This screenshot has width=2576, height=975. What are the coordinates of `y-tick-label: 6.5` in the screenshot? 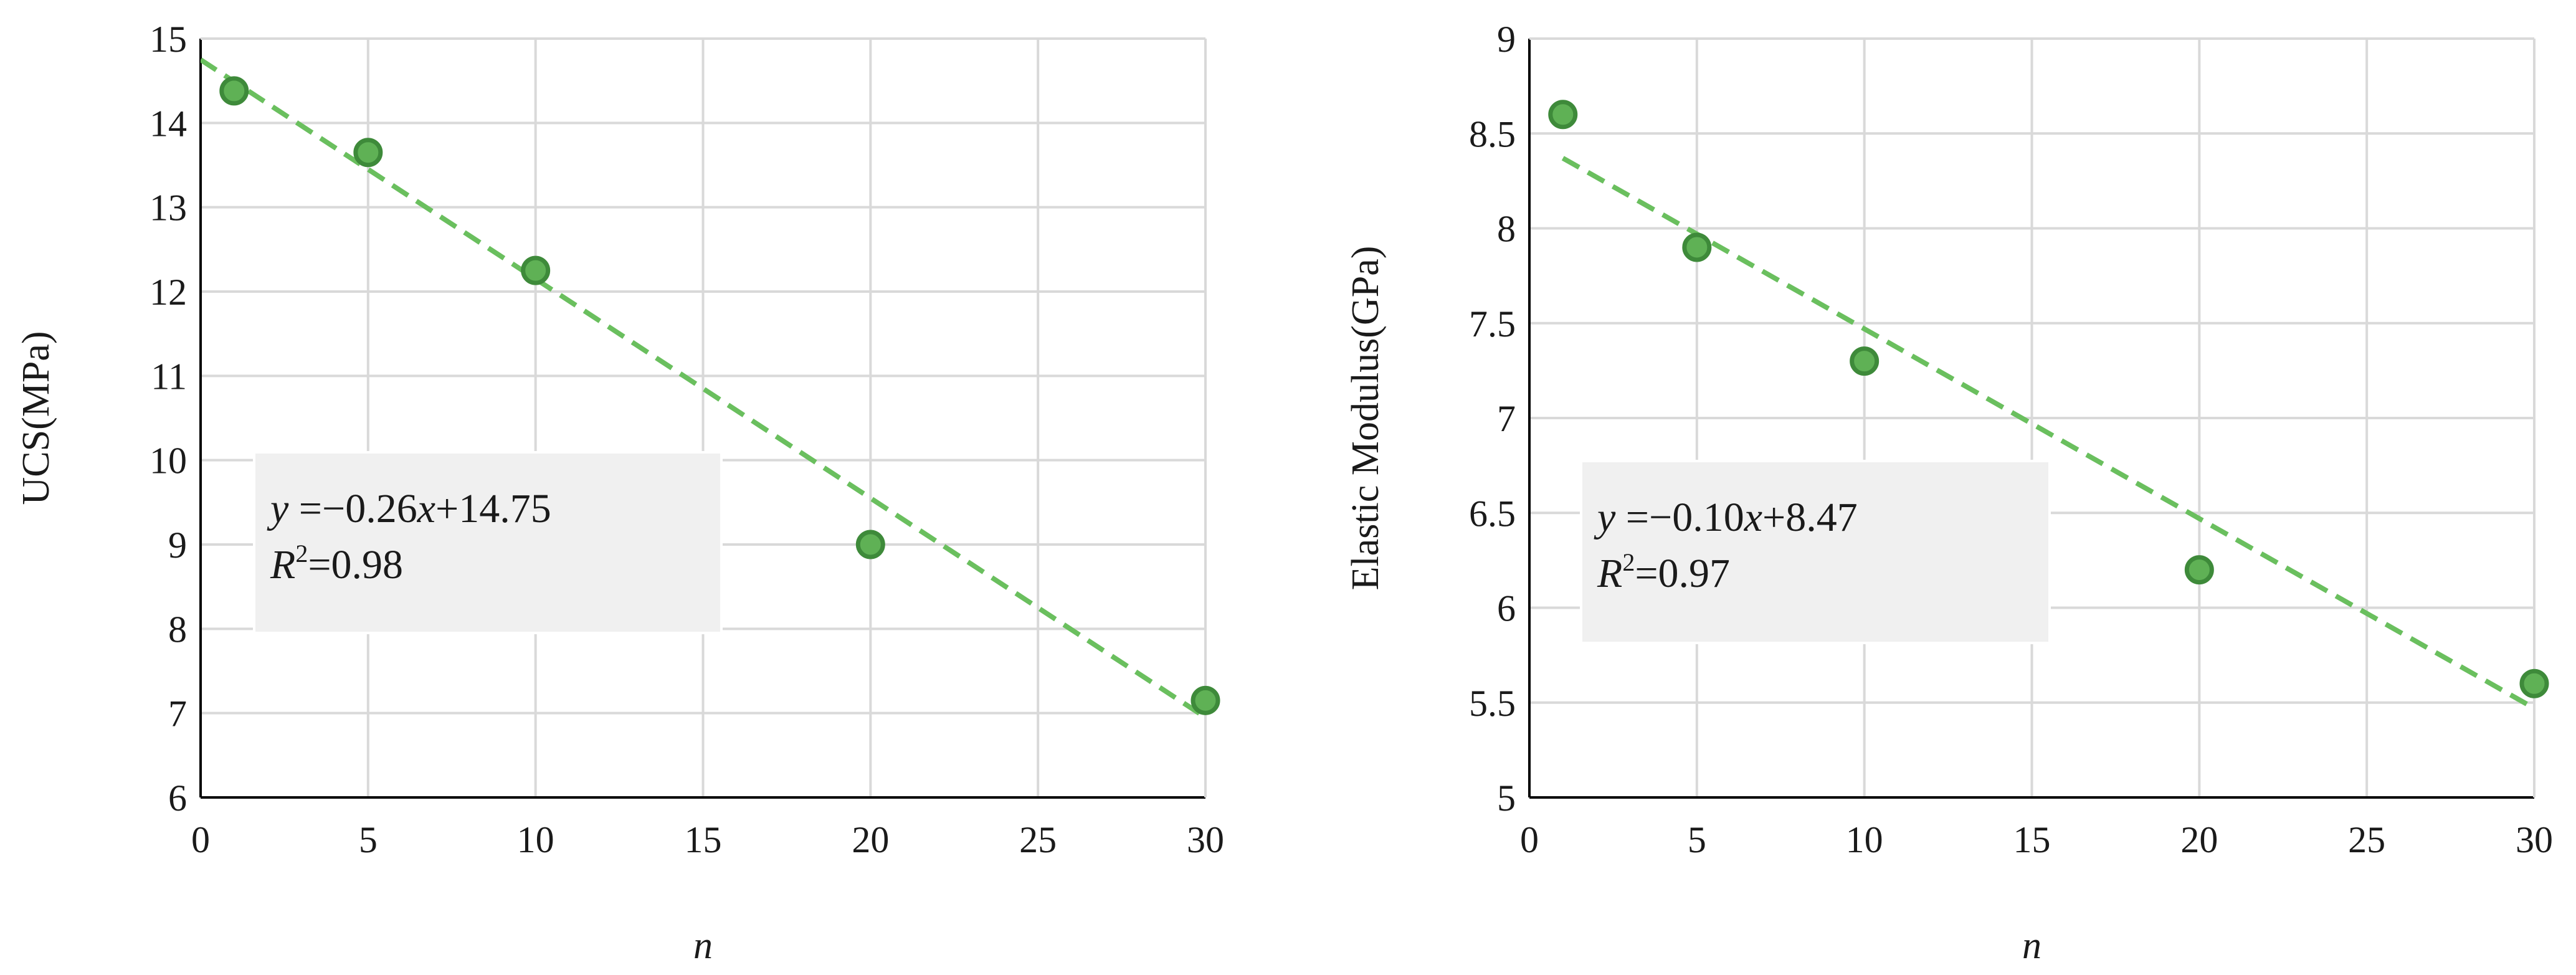 It's located at (1492, 513).